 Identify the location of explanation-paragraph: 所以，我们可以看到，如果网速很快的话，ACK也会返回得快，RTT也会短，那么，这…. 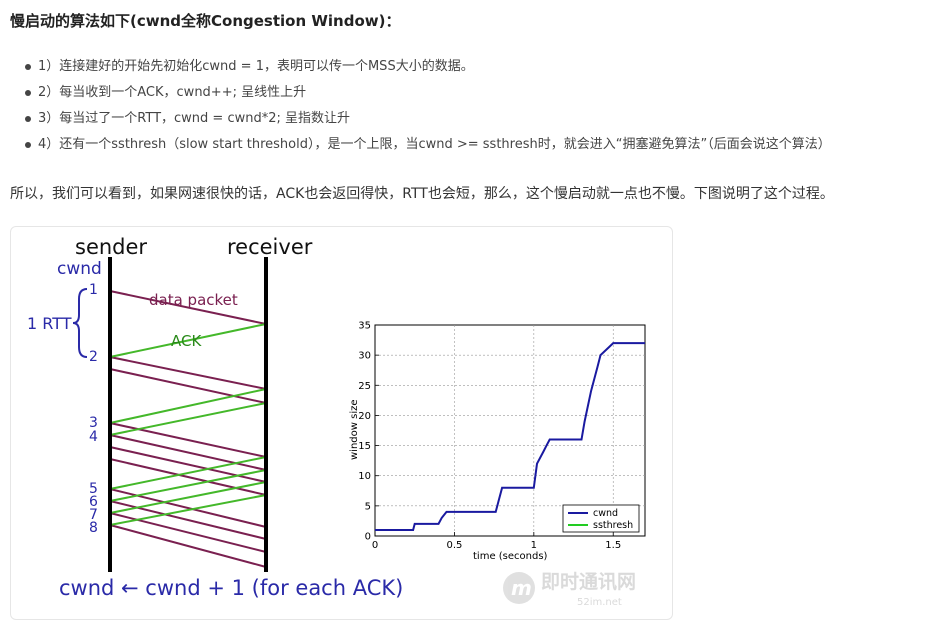
(422, 194).